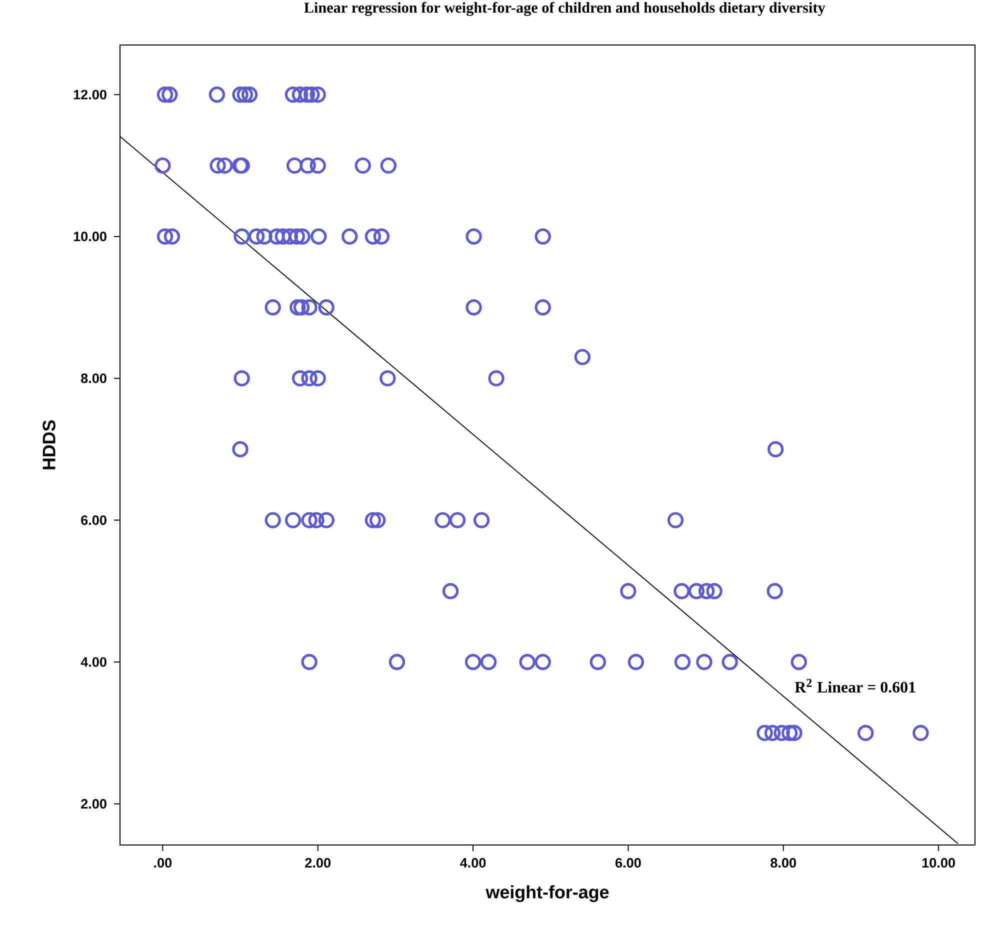 The image size is (982, 933). I want to click on x-tick-label: 6.00, so click(628, 863).